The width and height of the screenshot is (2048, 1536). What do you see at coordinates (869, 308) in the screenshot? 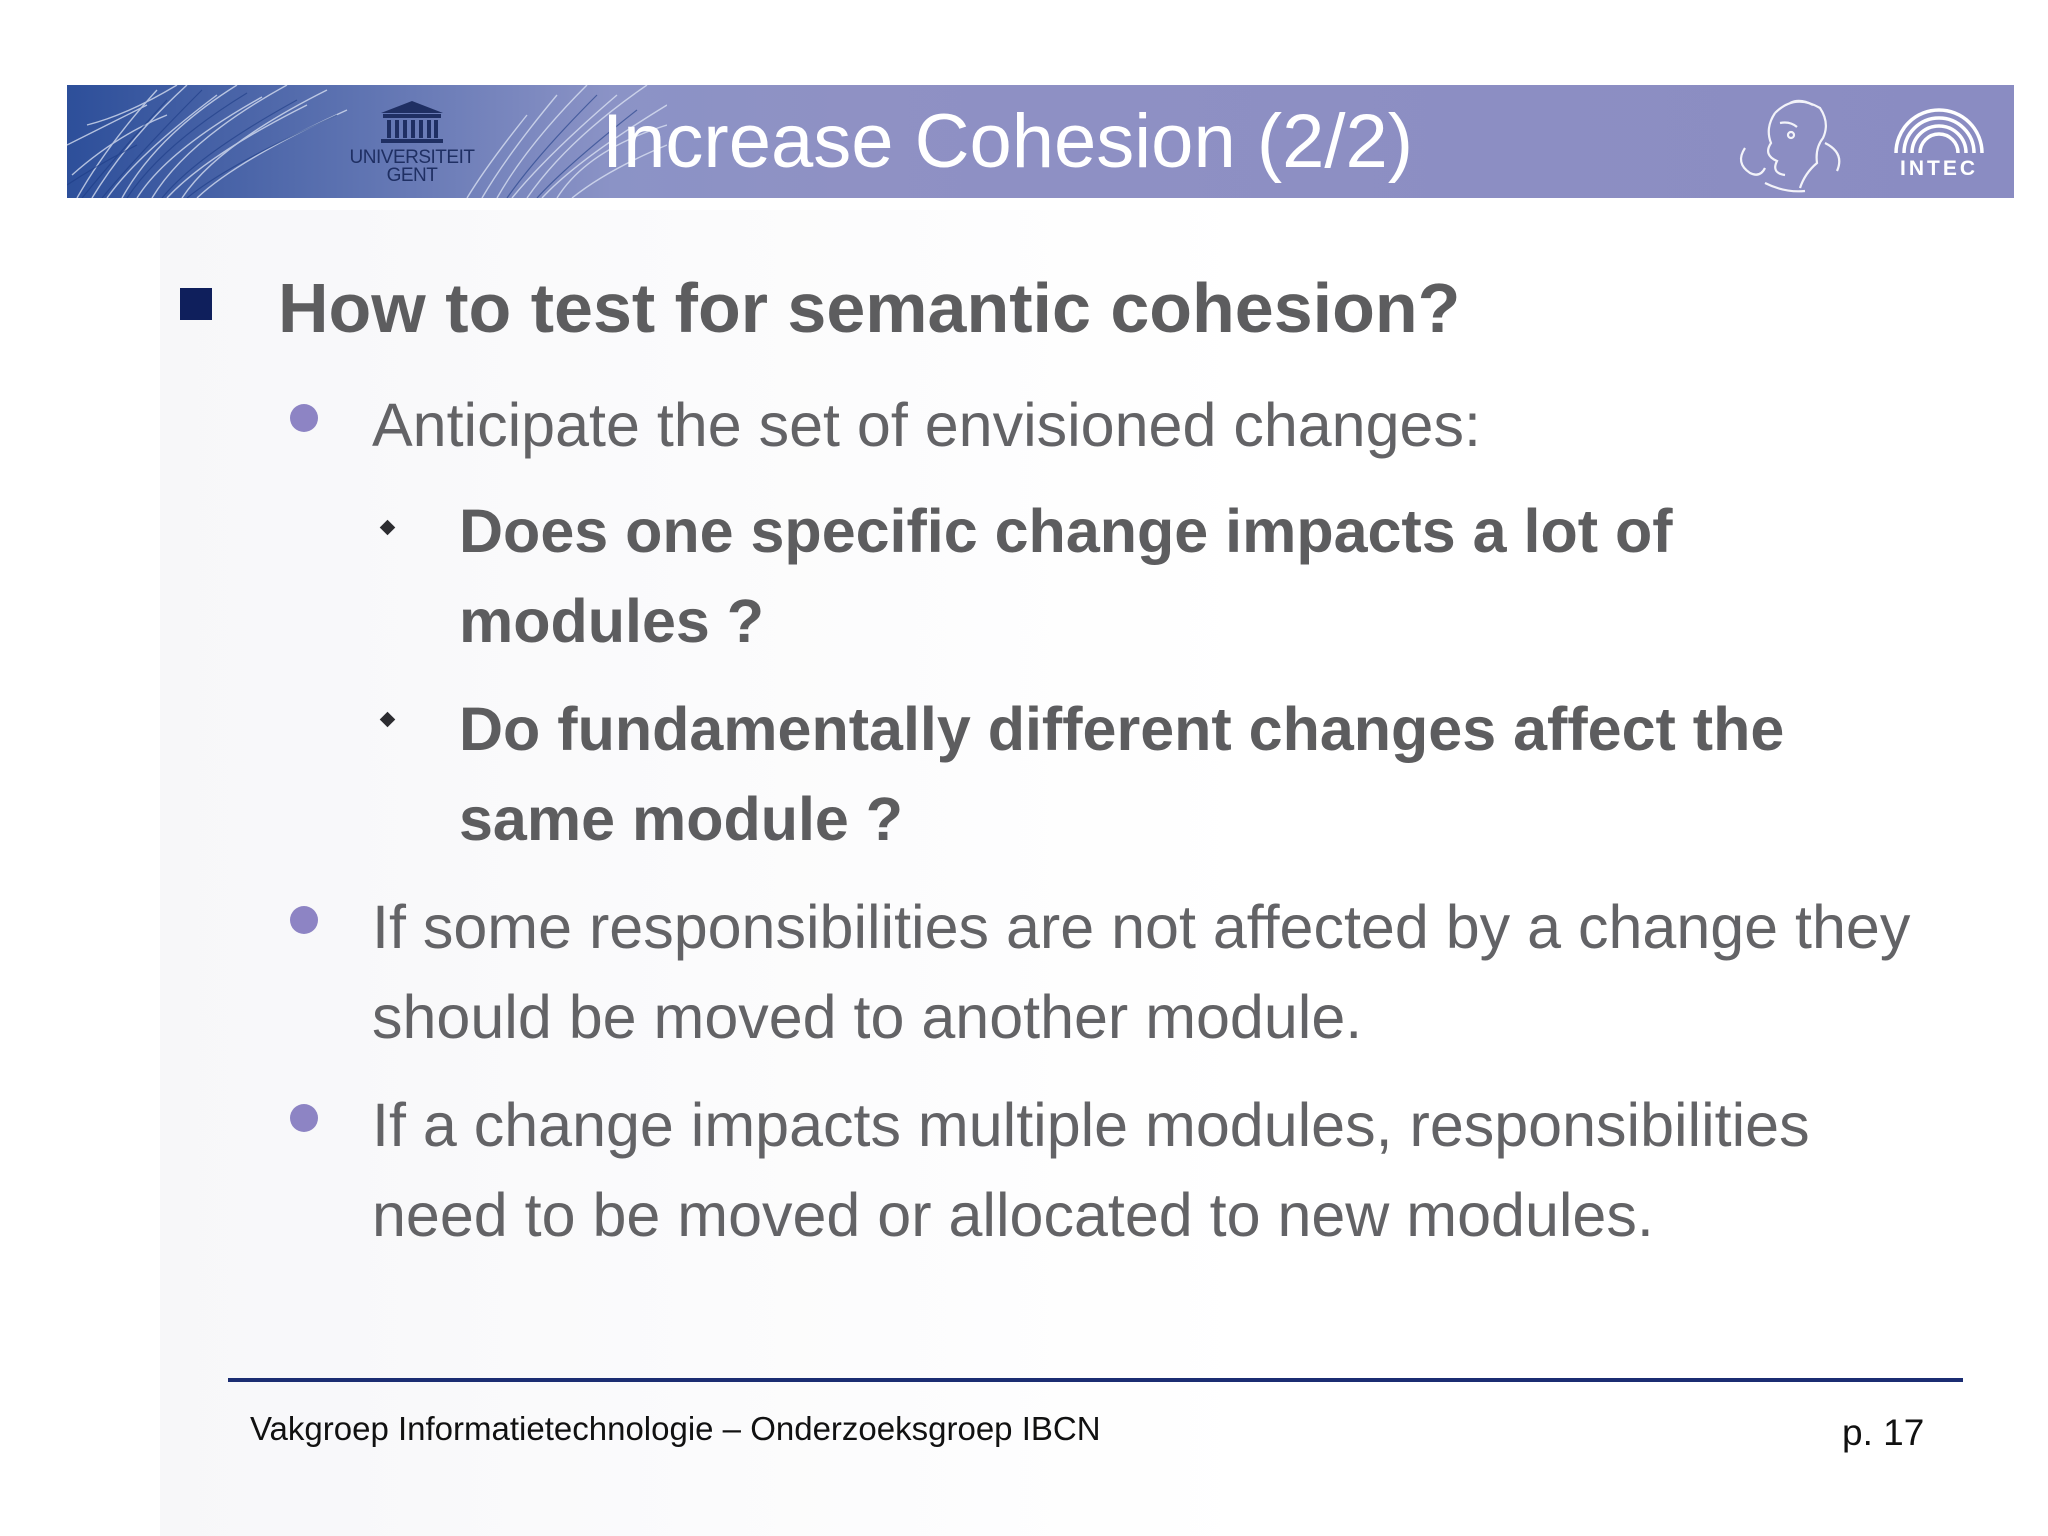
I see `content-heading: How to test for semantic cohesion?` at bounding box center [869, 308].